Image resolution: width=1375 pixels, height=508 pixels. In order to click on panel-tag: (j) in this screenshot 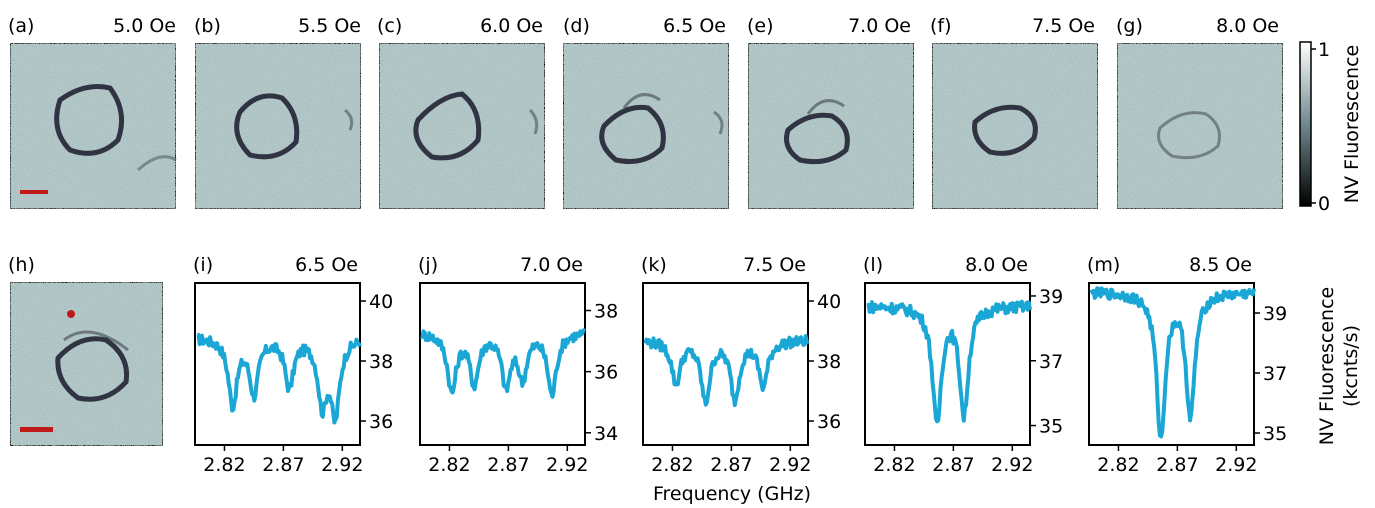, I will do `click(428, 265)`.